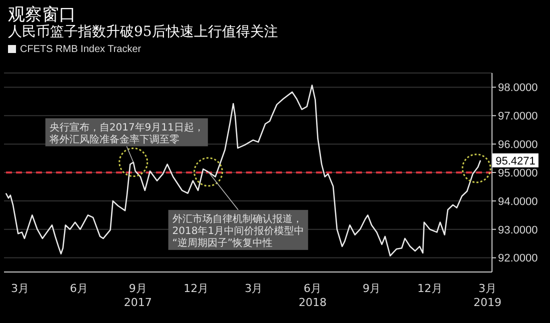 This screenshot has height=323, width=550. I want to click on annotation: 央行宣布，自2017年9月11日起，将外汇风险准备金率下调至零, so click(126, 133).